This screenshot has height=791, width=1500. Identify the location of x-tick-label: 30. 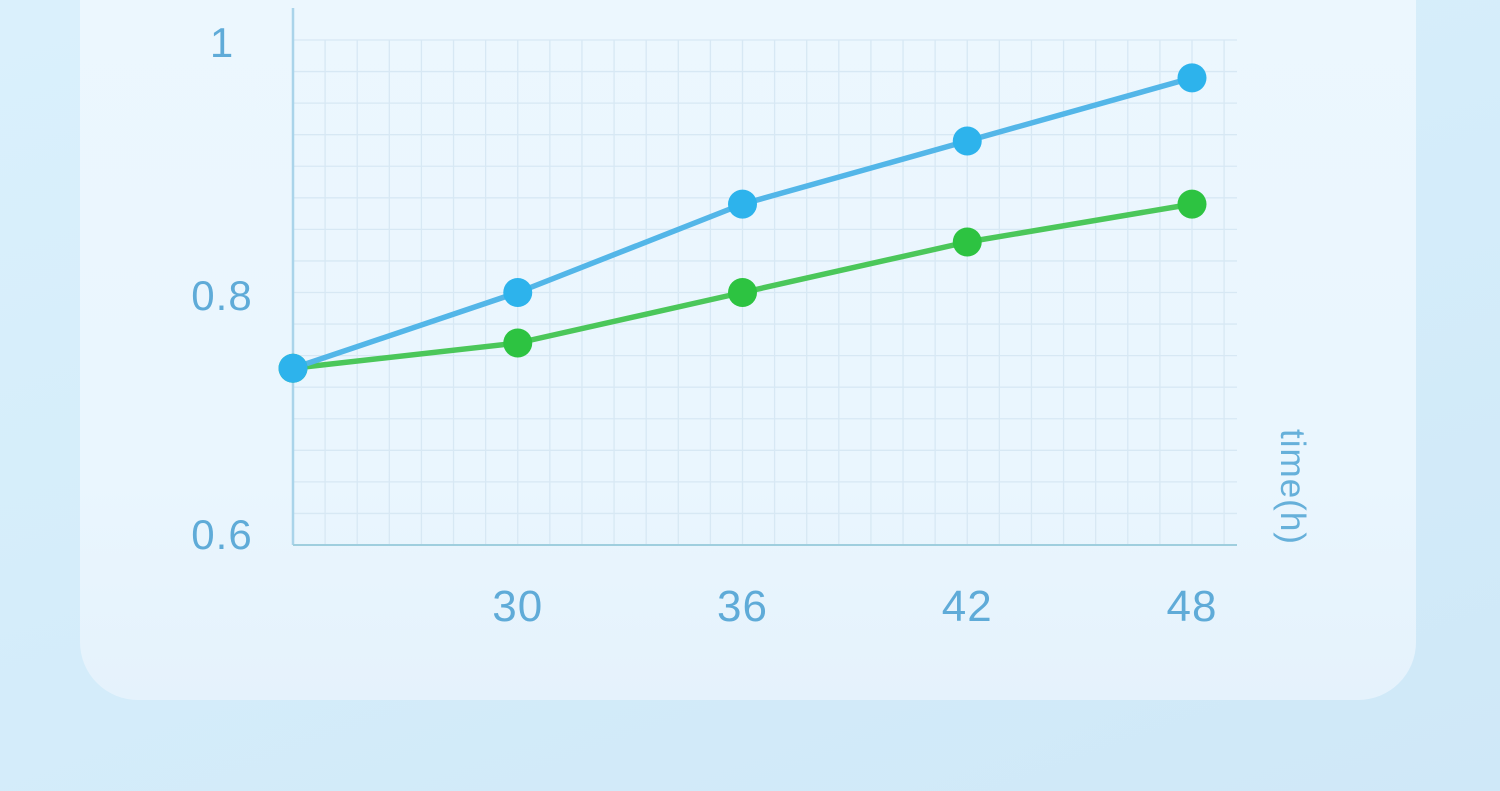
(518, 606).